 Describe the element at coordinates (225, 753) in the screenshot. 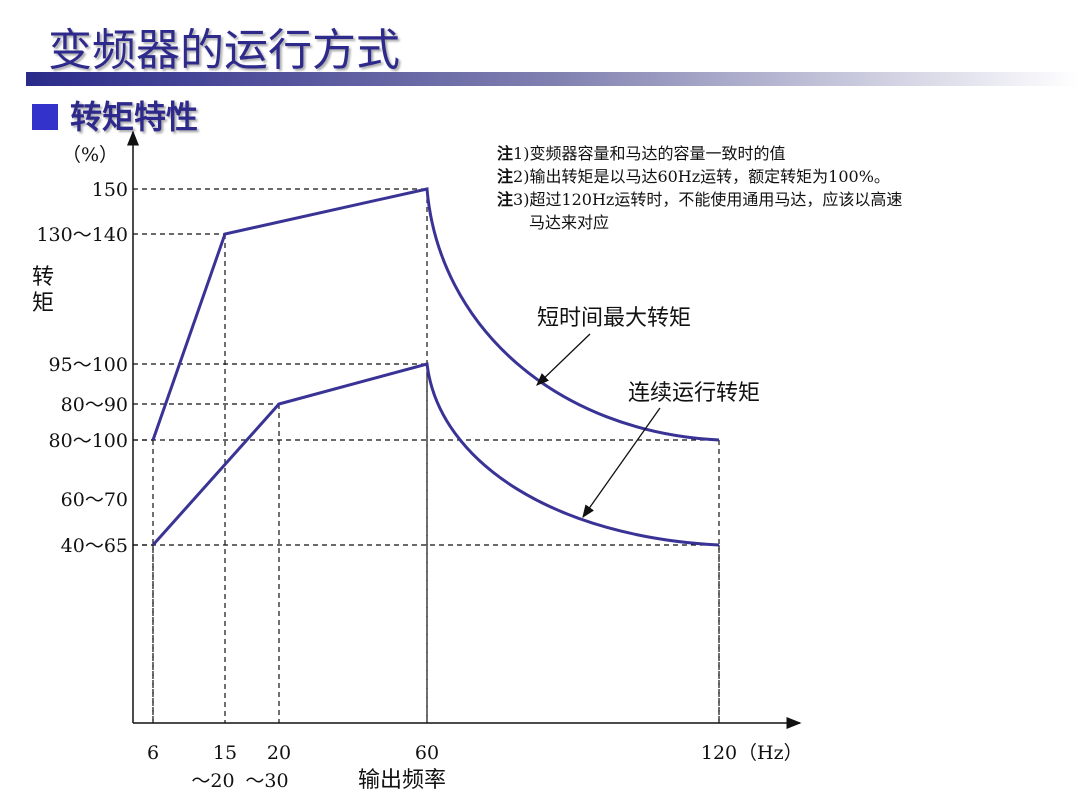

I see `x-tick-label: 15` at that location.